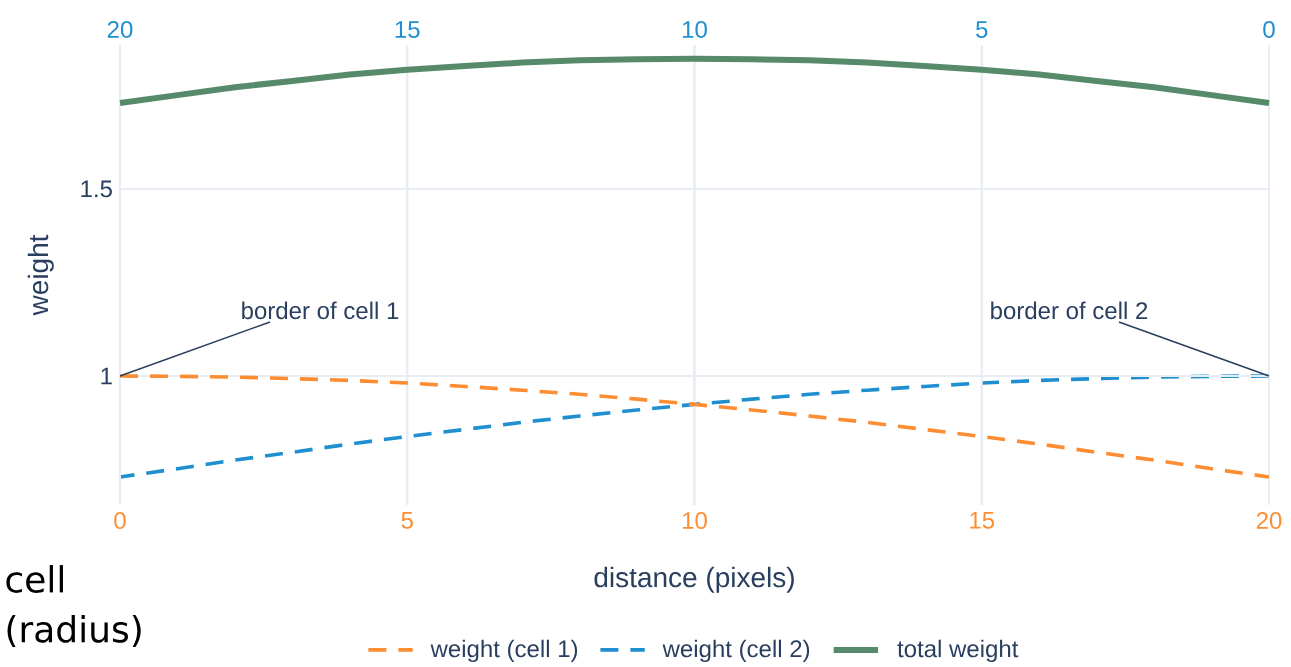 This screenshot has width=1291, height=667. What do you see at coordinates (1069, 310) in the screenshot?
I see `annotation: border of cell 2` at bounding box center [1069, 310].